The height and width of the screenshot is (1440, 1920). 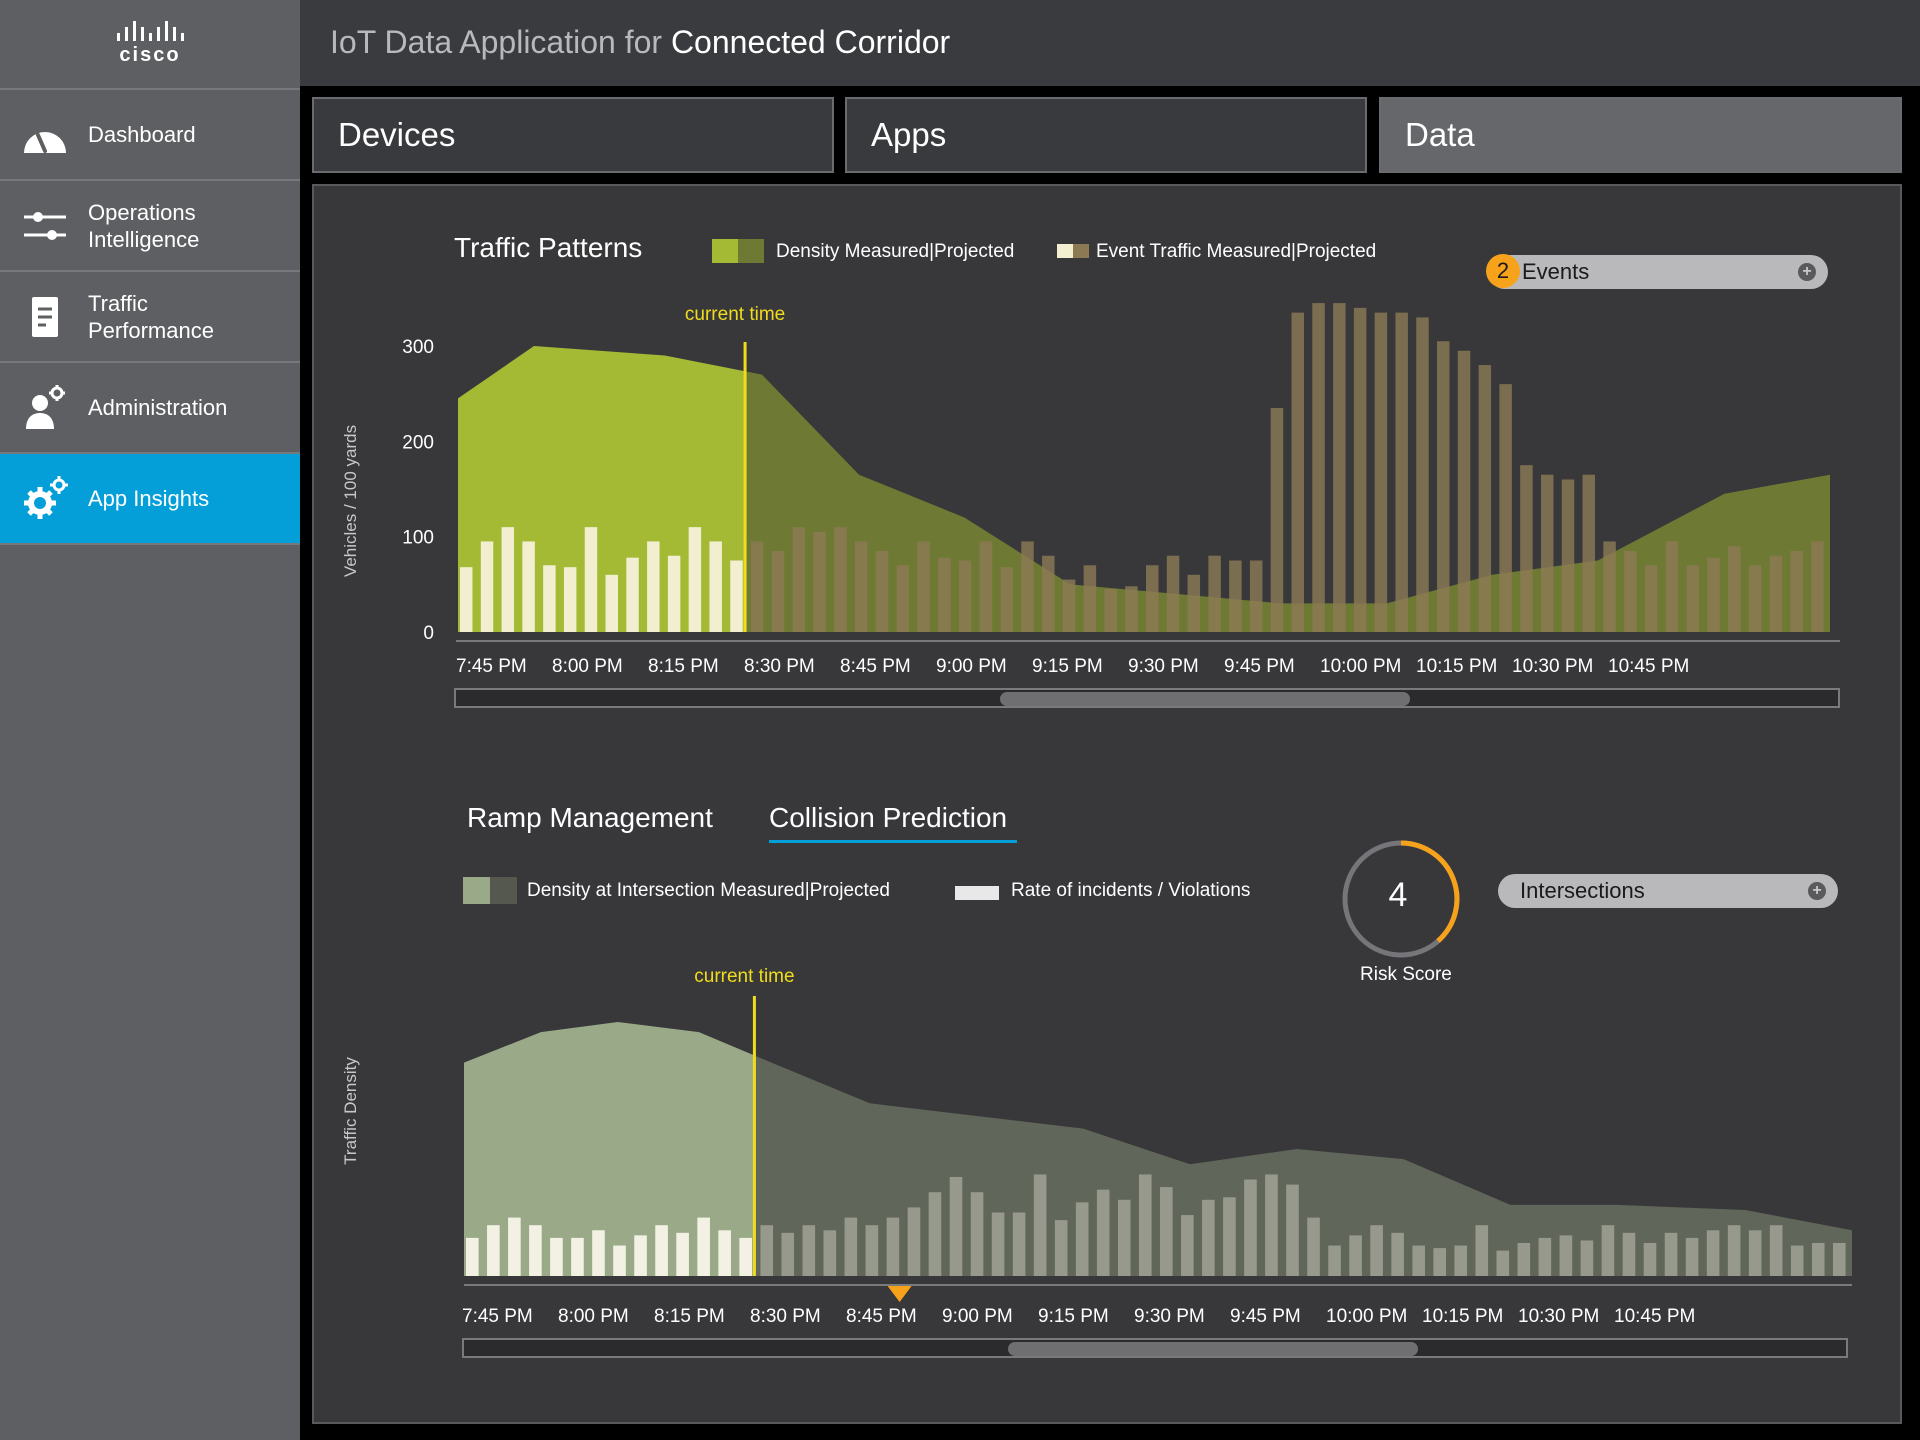 What do you see at coordinates (1236, 251) in the screenshot?
I see `legend-event-label: Event Traffic Measured|Projected` at bounding box center [1236, 251].